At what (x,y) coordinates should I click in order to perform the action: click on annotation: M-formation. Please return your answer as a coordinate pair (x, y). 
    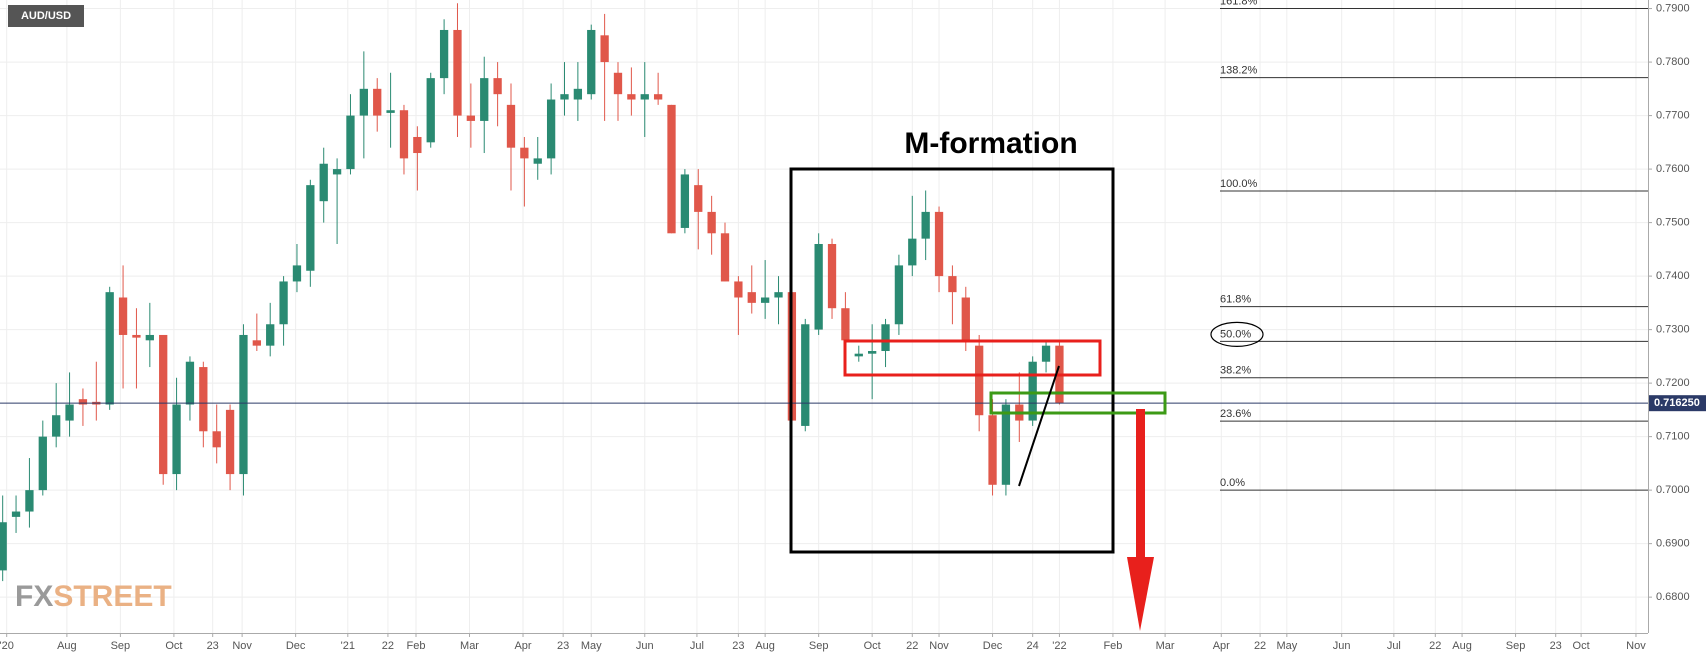
    Looking at the image, I should click on (990, 143).